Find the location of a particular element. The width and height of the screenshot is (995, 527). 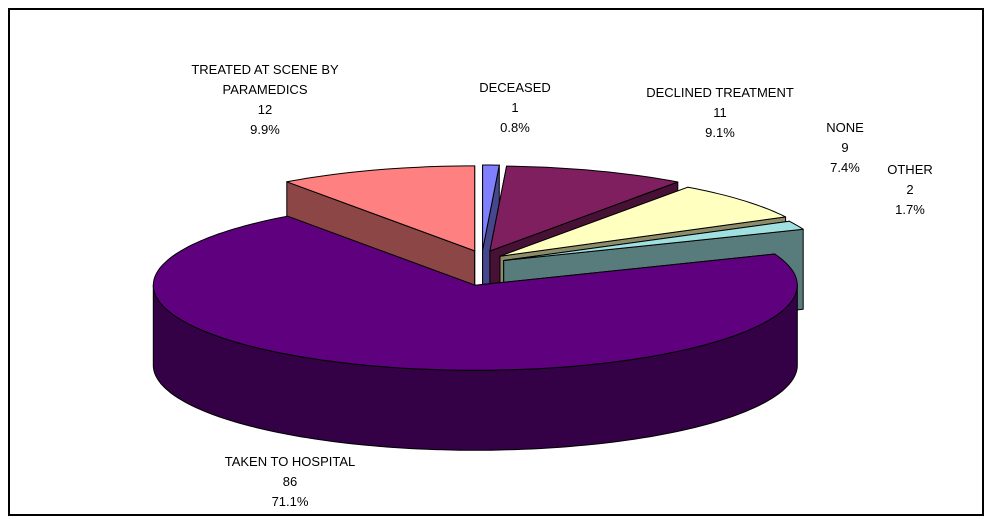

label-percent: 0.8% is located at coordinates (515, 127).